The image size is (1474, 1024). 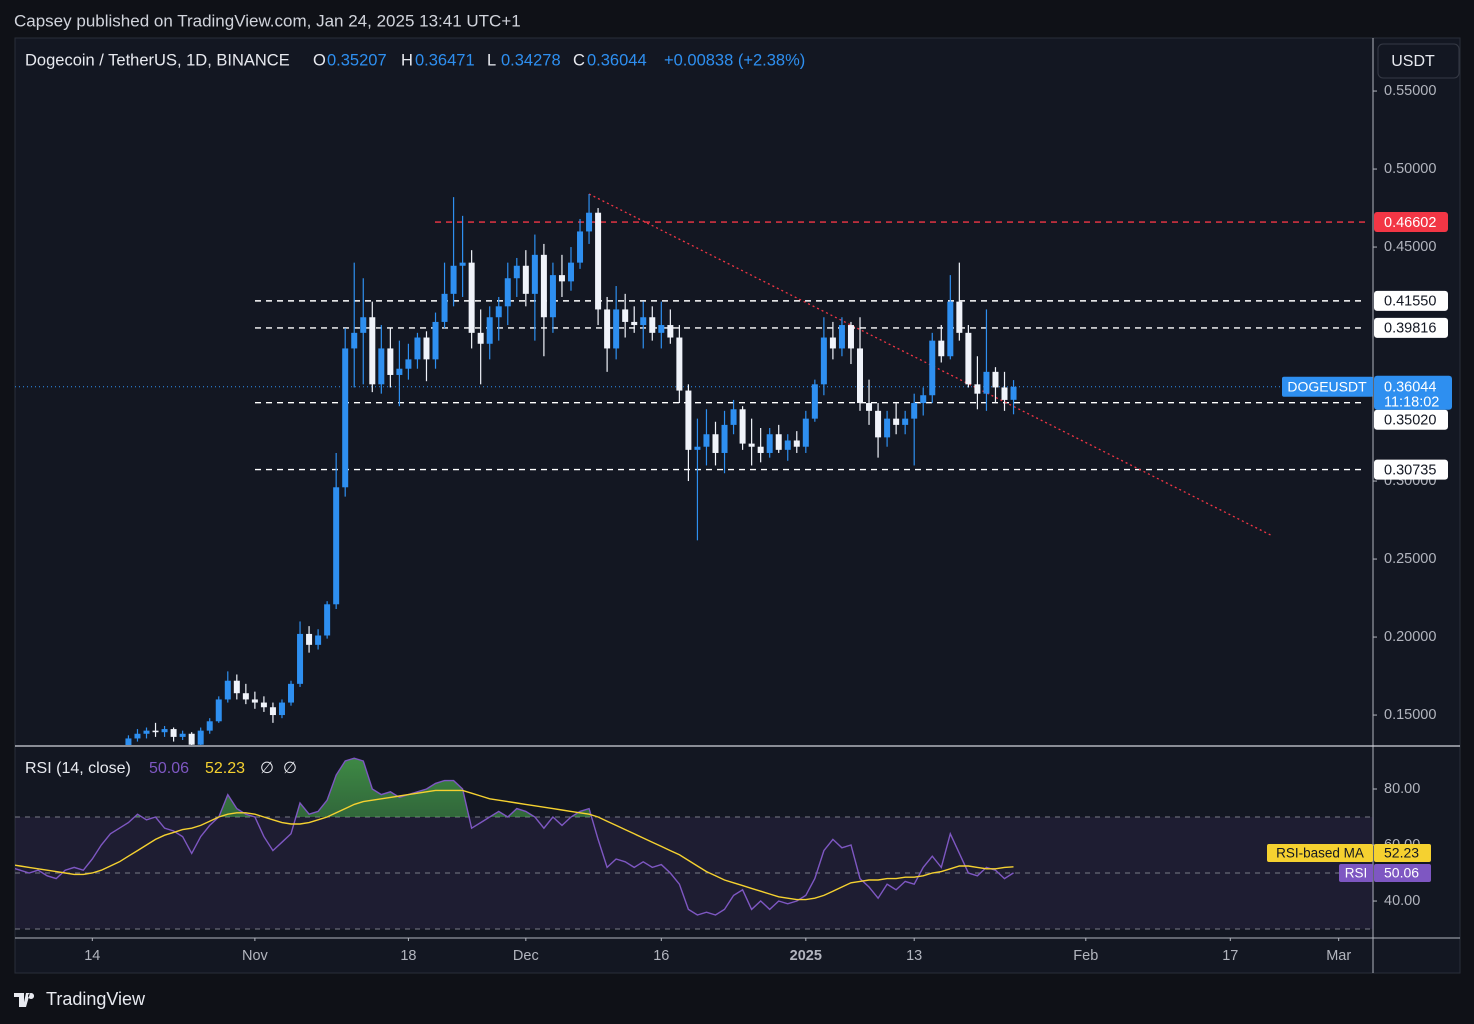 I want to click on current-price-box, so click(x=1413, y=392).